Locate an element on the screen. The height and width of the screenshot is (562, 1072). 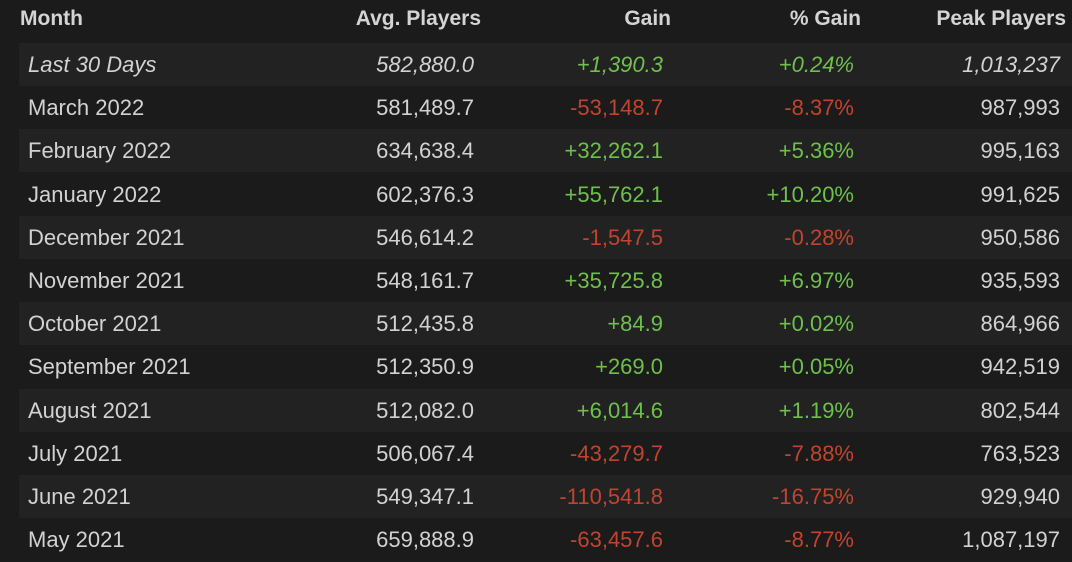
cell-gain: +6,014.6 is located at coordinates (619, 410).